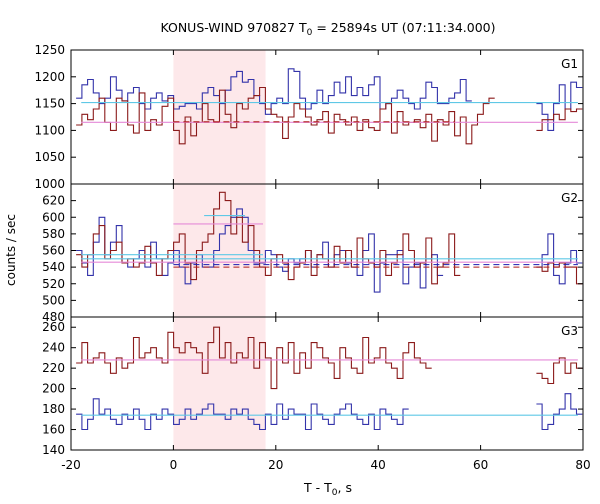 The image size is (600, 504). I want to click on title-suffix: = 25894s UT (07:11:34.000), so click(403, 27).